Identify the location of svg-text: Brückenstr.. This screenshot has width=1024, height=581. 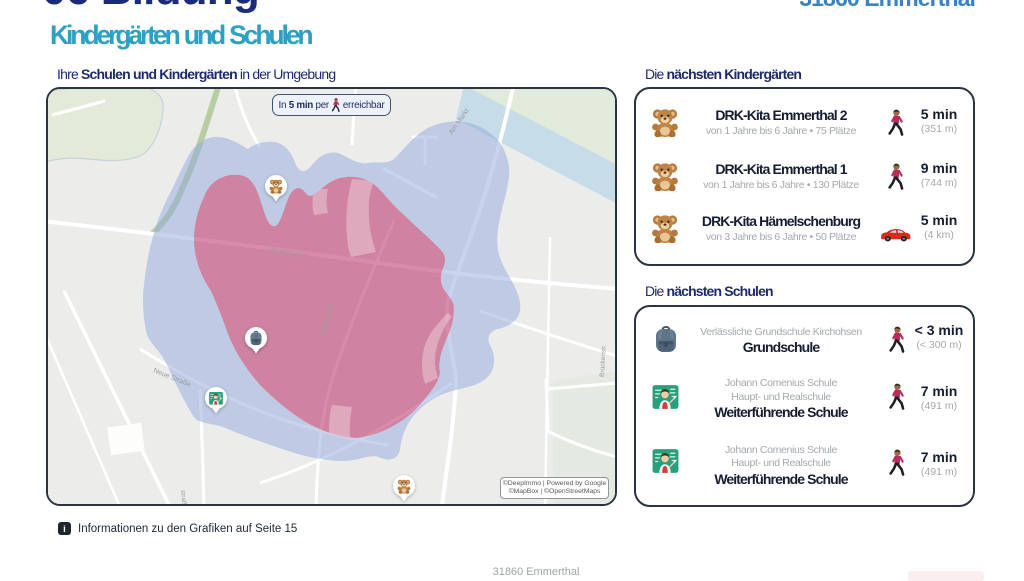
(603, 360).